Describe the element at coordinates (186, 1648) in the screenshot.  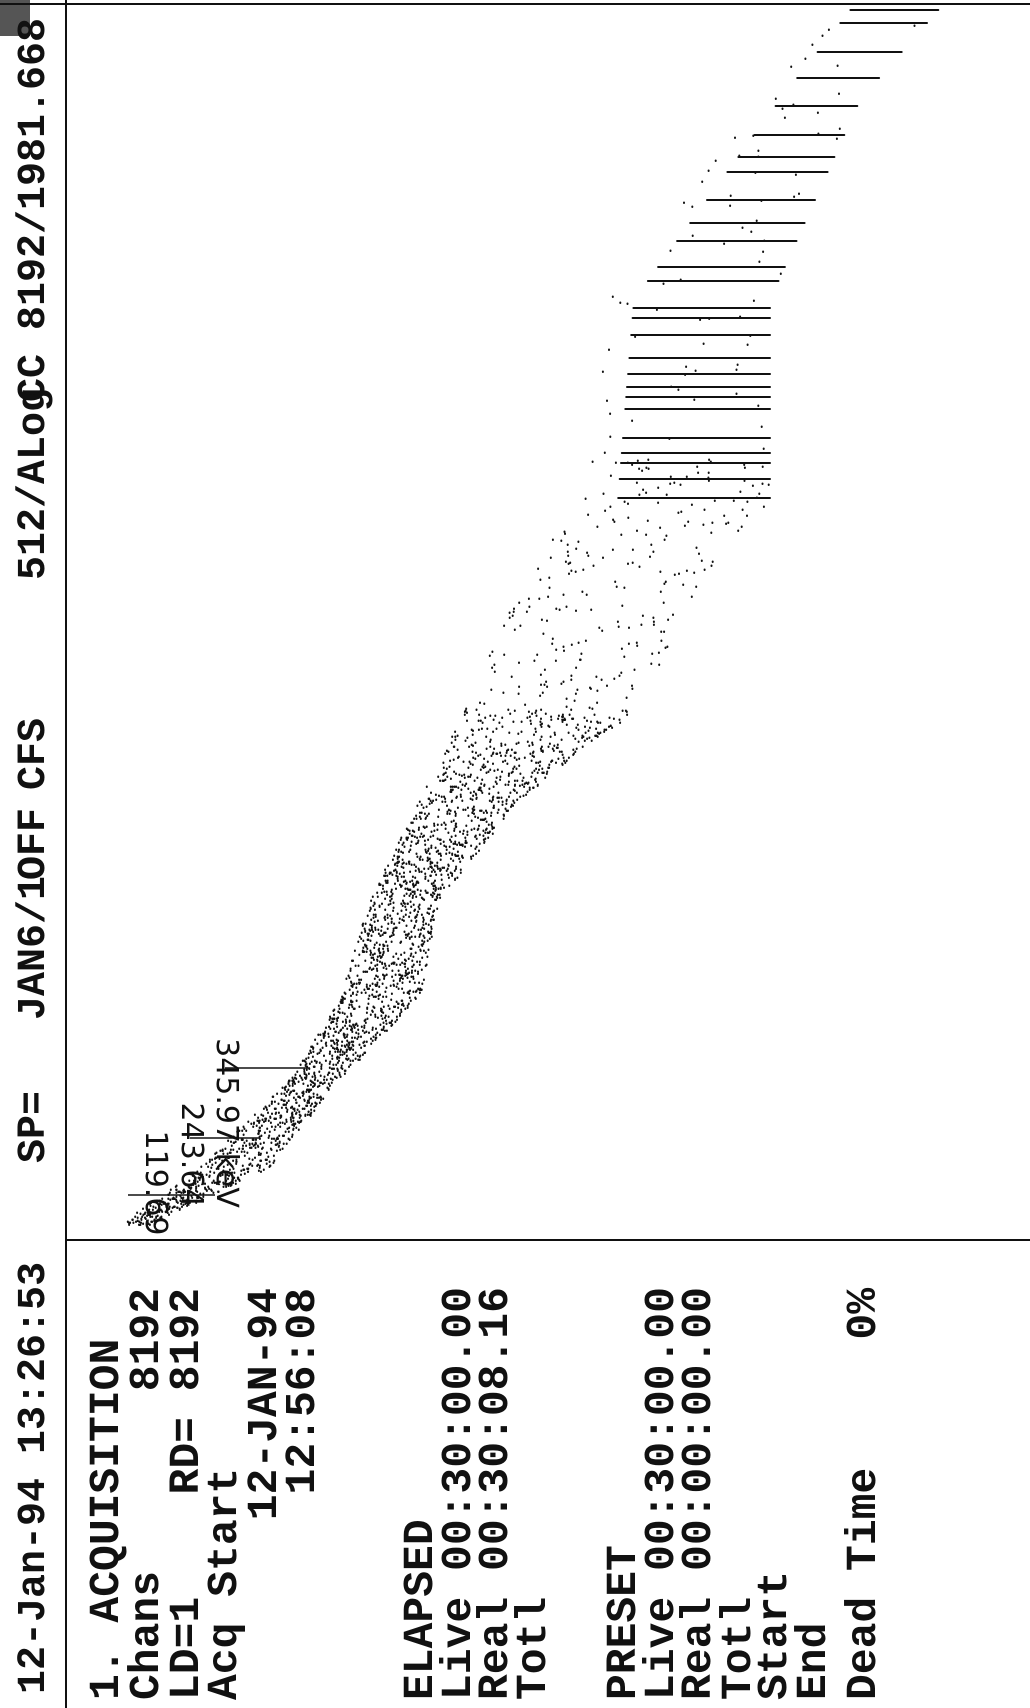
I see `ld: LD=1` at that location.